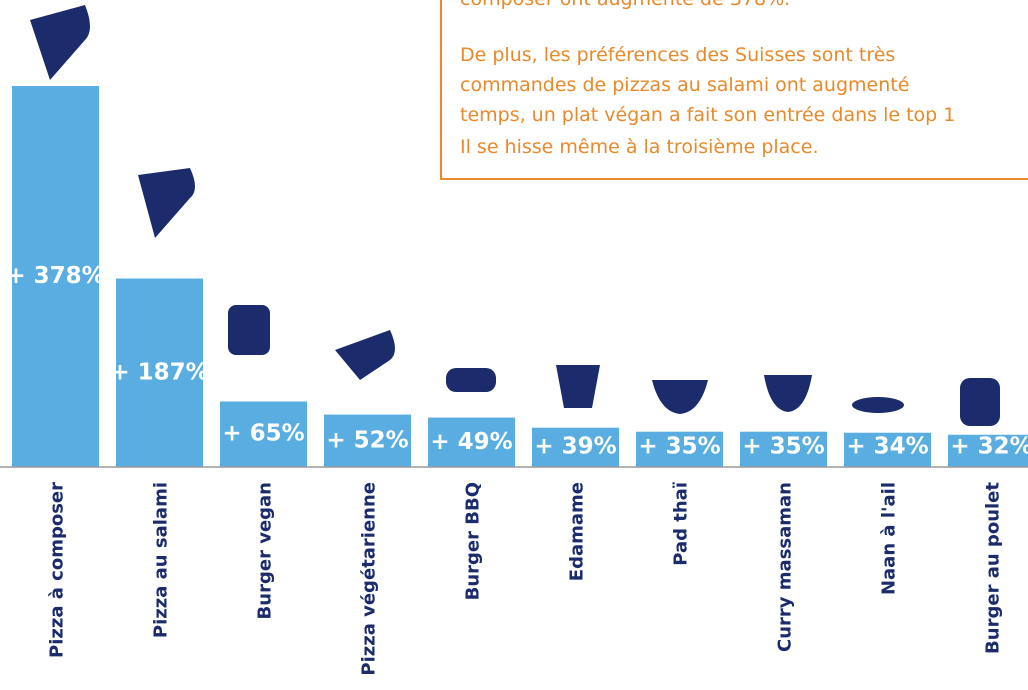 The image size is (1028, 690). Describe the element at coordinates (57, 570) in the screenshot. I see `category-label: Pizza à composer` at that location.